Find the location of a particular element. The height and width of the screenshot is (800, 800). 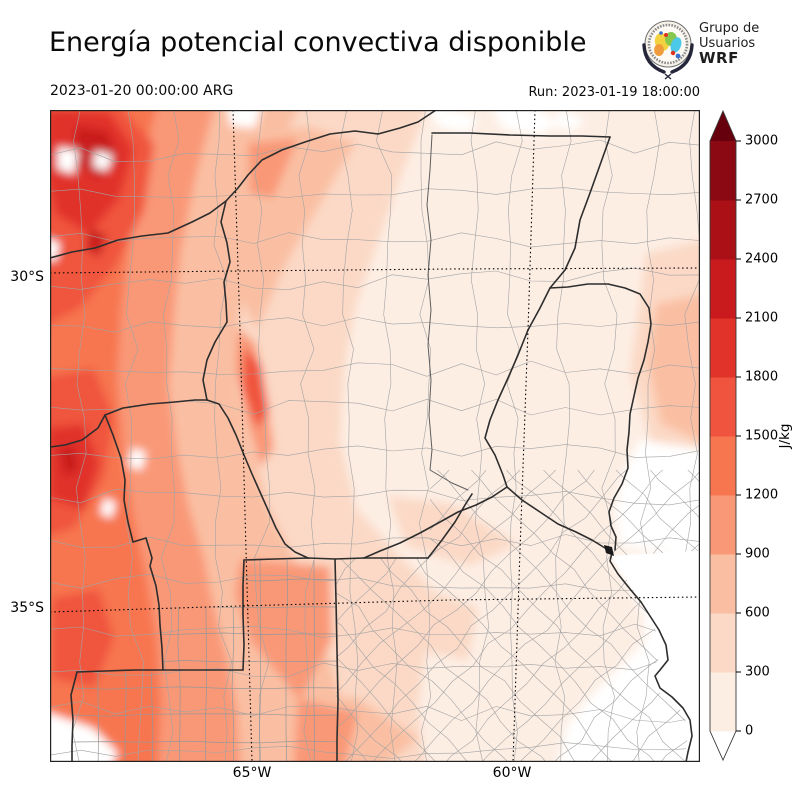

wrf-globe-seal-icon is located at coordinates (668, 50).